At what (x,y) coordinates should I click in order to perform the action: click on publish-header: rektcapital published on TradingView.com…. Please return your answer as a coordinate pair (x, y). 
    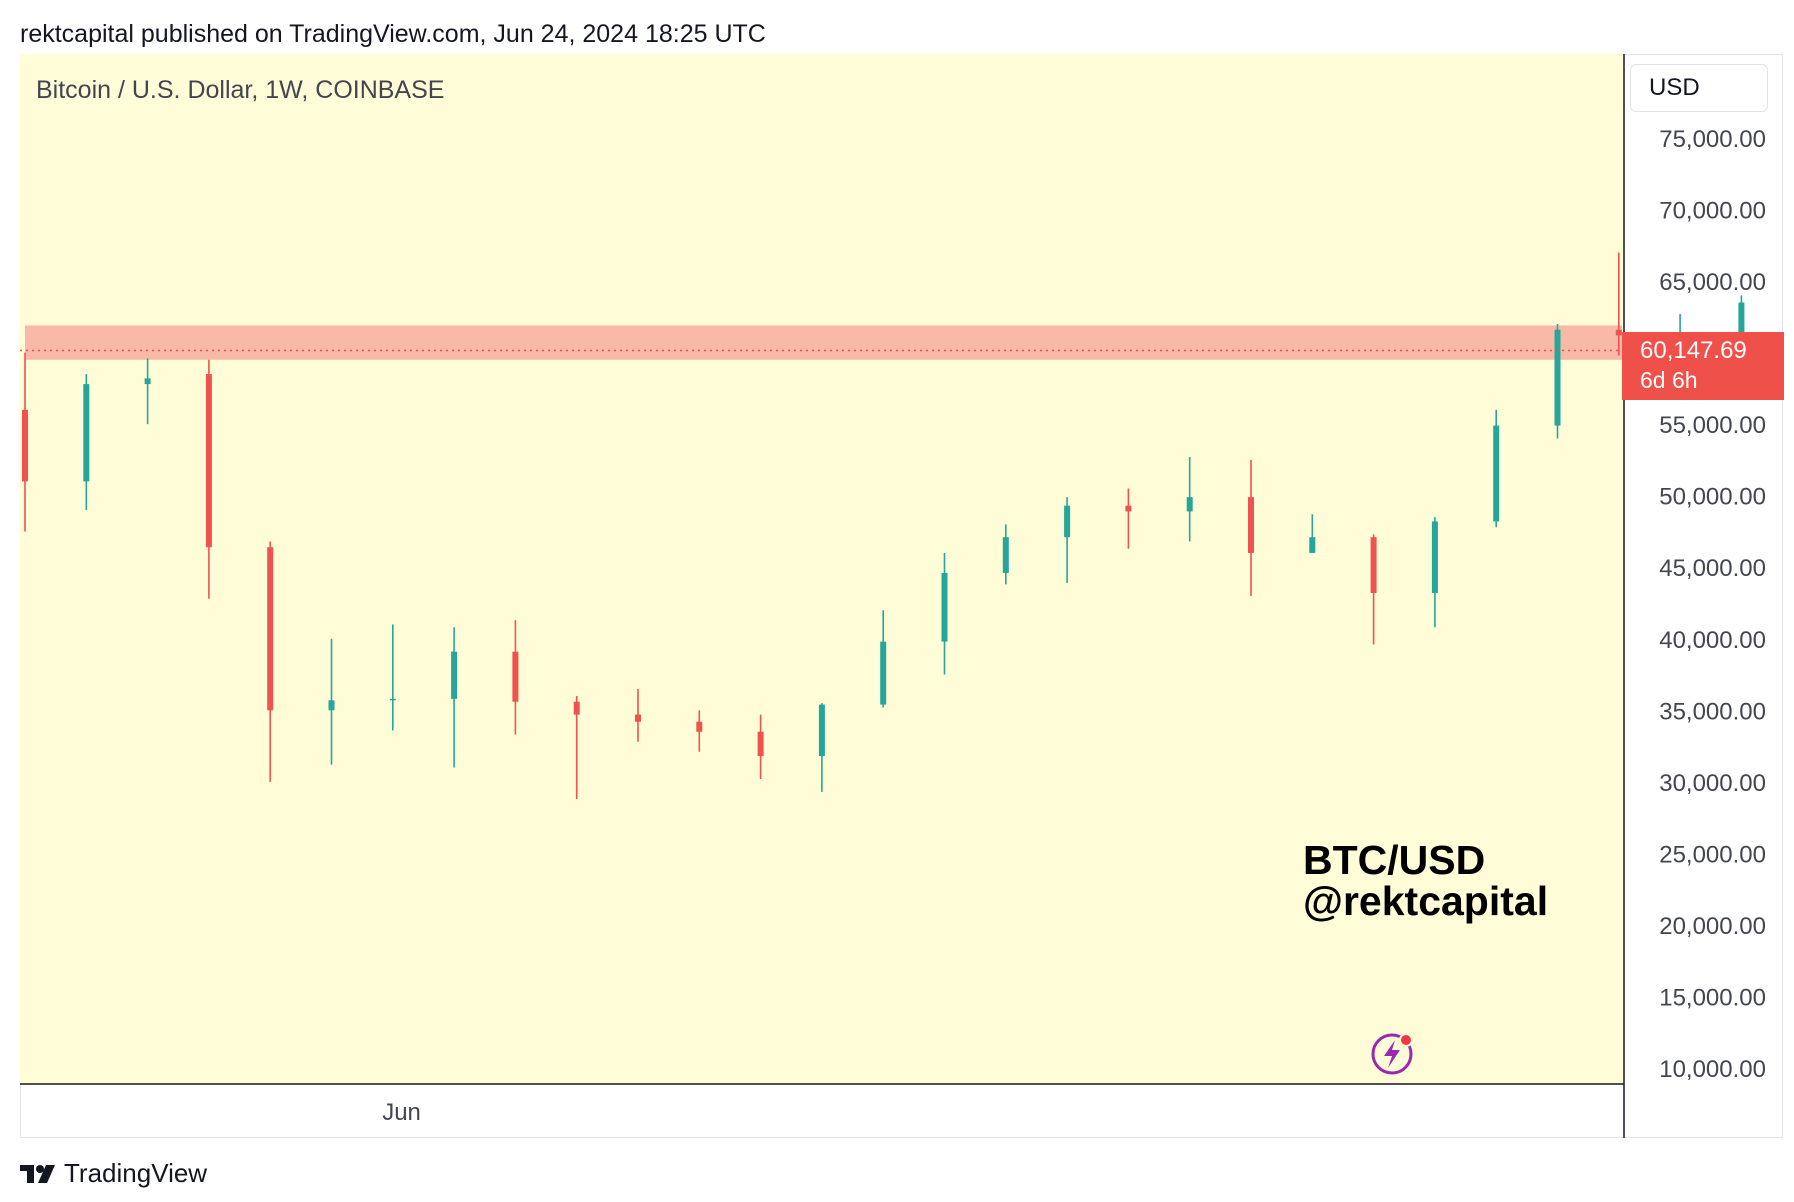
    Looking at the image, I should click on (393, 34).